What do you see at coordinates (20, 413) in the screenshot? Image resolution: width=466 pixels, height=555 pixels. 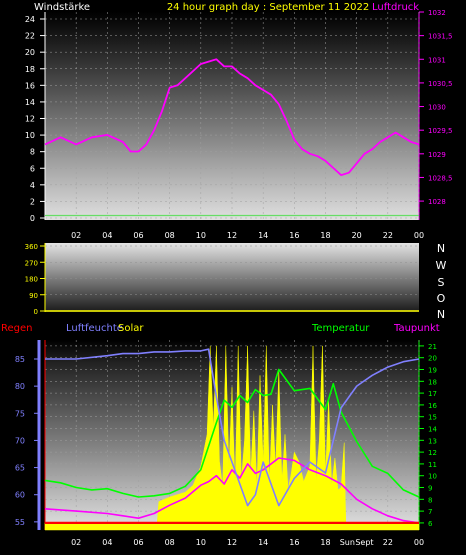 I see `humidity-tick-label: 75` at bounding box center [20, 413].